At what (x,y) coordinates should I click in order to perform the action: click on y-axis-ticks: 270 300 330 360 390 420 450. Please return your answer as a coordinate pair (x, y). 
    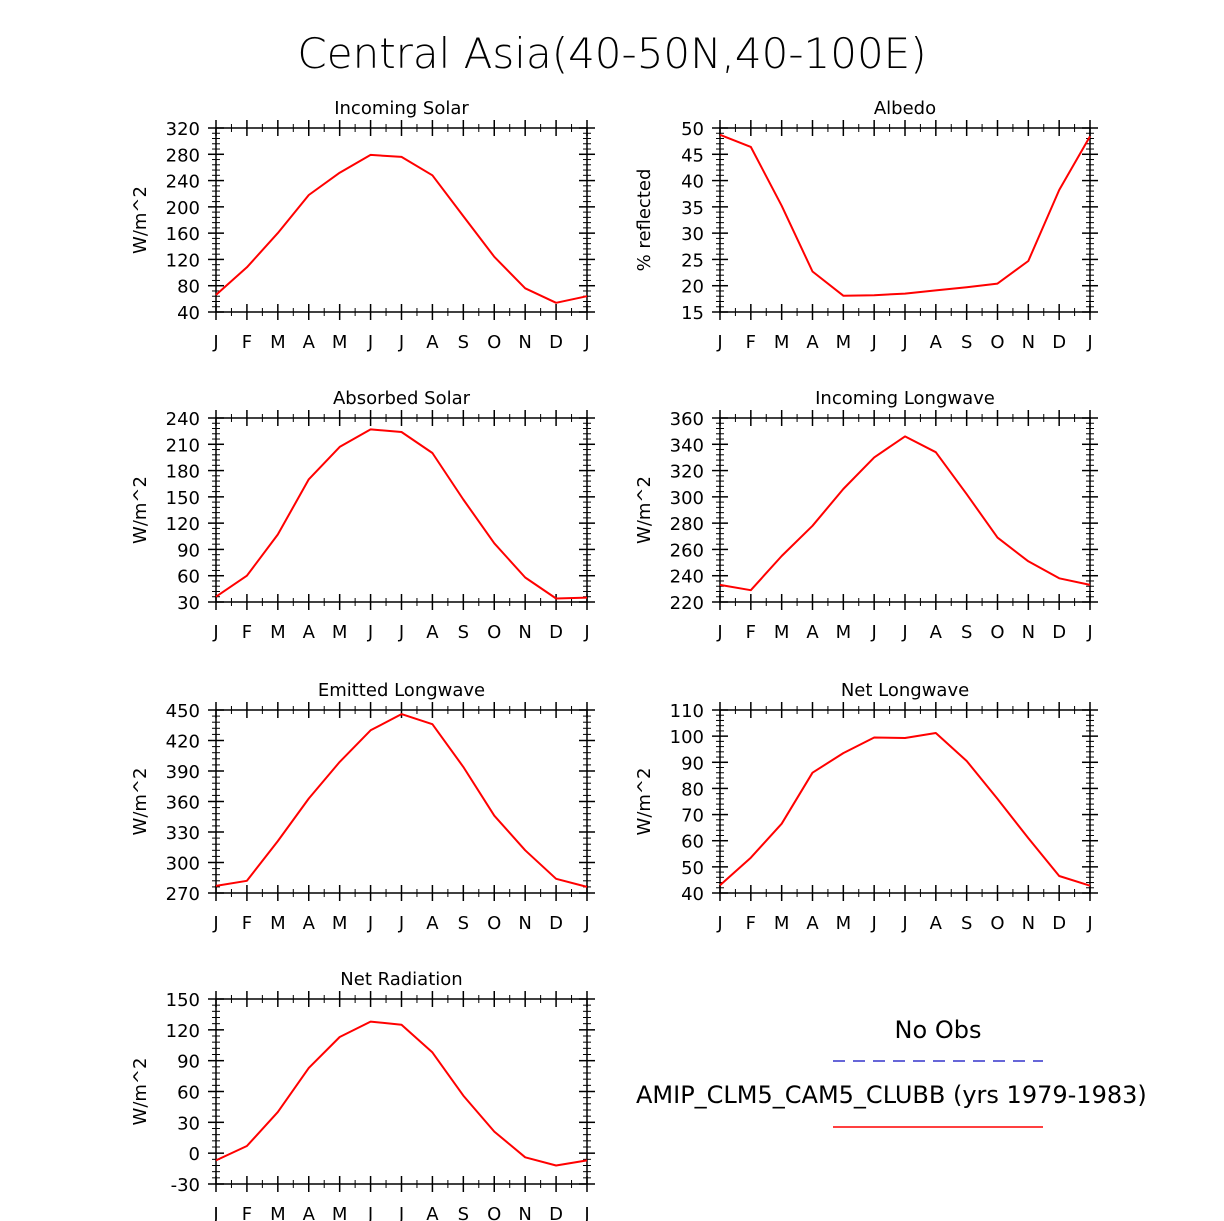
    Looking at the image, I should click on (380, 803).